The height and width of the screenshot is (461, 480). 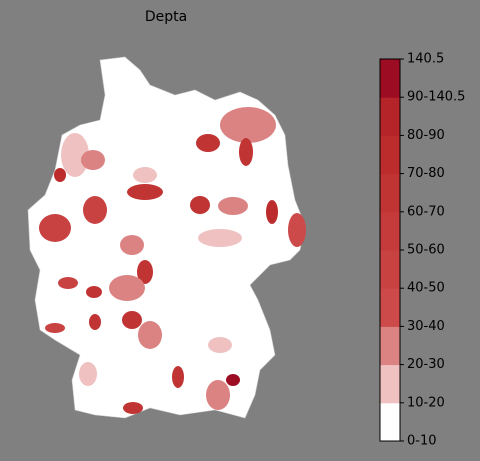 What do you see at coordinates (426, 173) in the screenshot?
I see `colorbar-label: 70-80` at bounding box center [426, 173].